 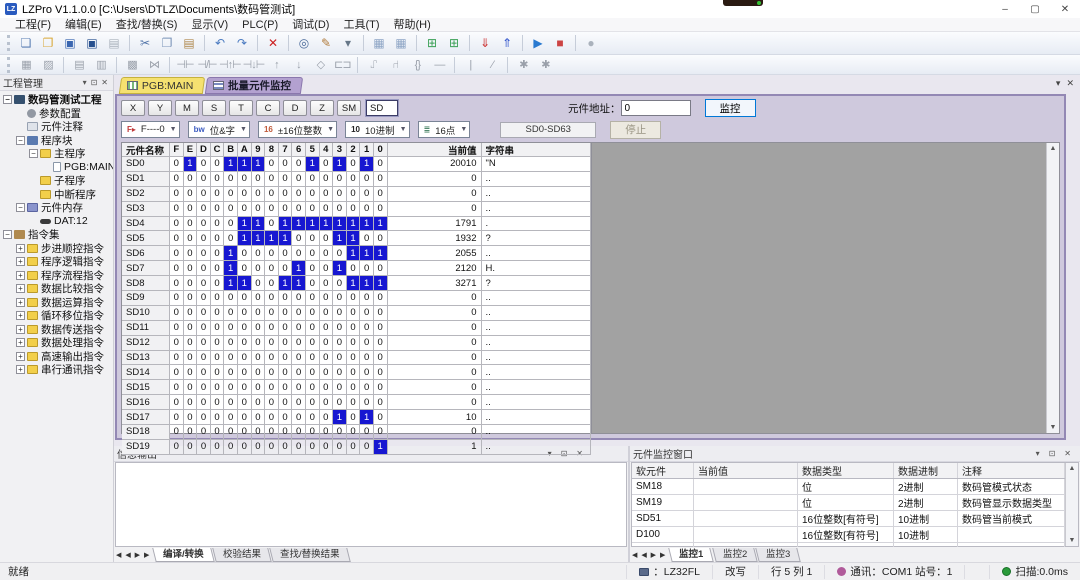 I want to click on table-row-SD11: SD11 0 0 0 0 0 0 0 0 0 0 0 0 0 0 0 0 0.., so click(x=356, y=328).